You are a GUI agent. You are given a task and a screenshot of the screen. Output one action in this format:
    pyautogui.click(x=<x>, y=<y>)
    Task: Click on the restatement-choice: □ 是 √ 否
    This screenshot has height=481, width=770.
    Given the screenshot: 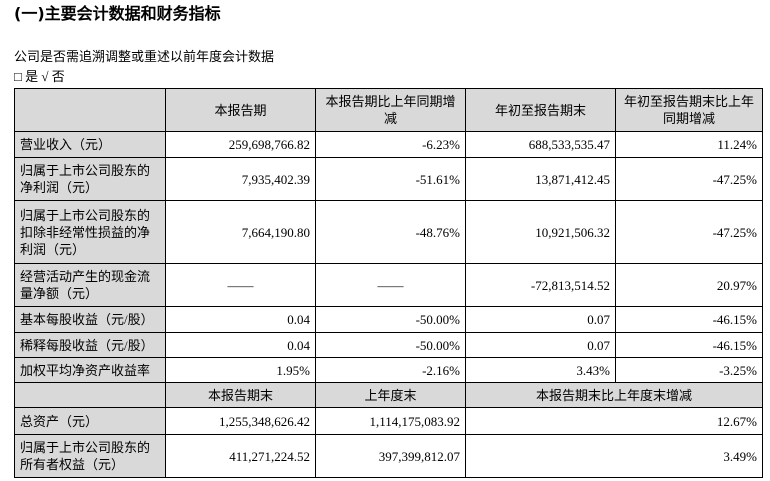 What is the action you would take?
    pyautogui.click(x=39, y=76)
    